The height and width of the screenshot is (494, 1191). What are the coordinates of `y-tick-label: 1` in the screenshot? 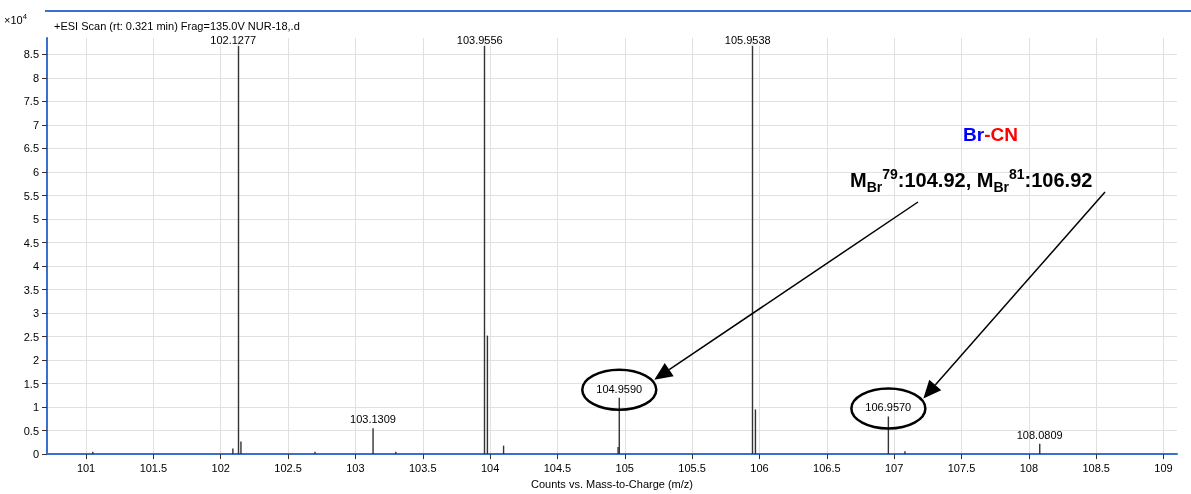 It's located at (35, 407).